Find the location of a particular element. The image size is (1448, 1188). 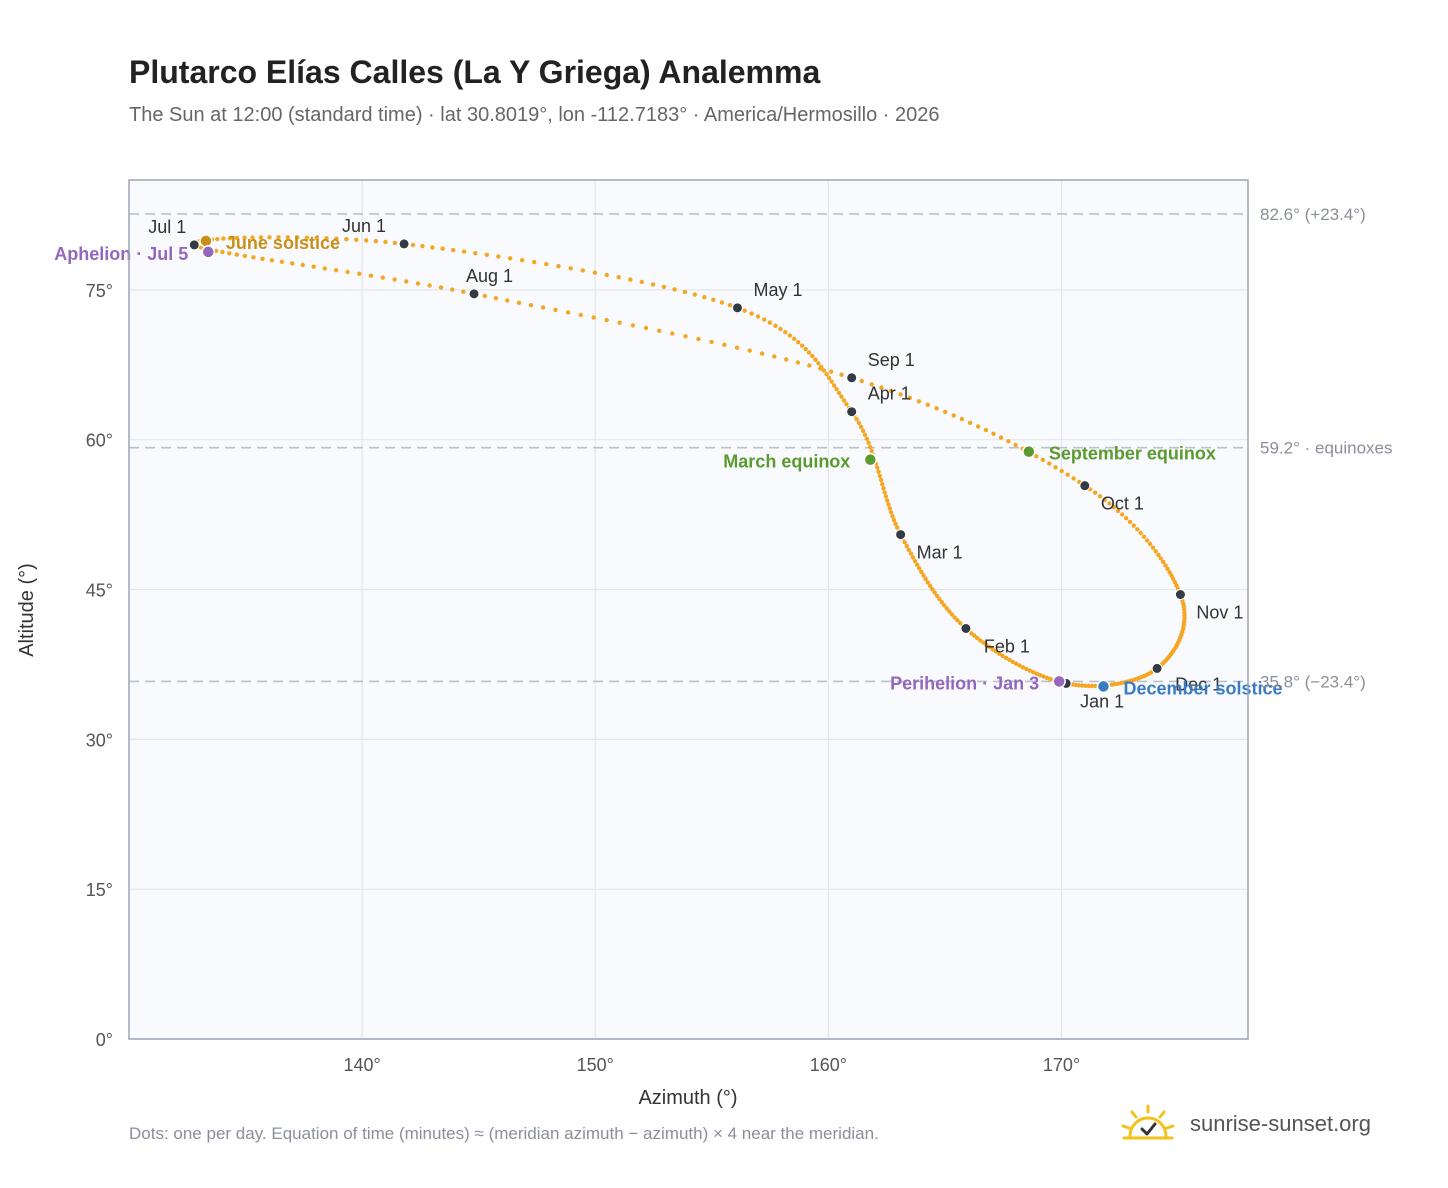

reference-line-label: 82.6° (+23.4°) is located at coordinates (1313, 214).